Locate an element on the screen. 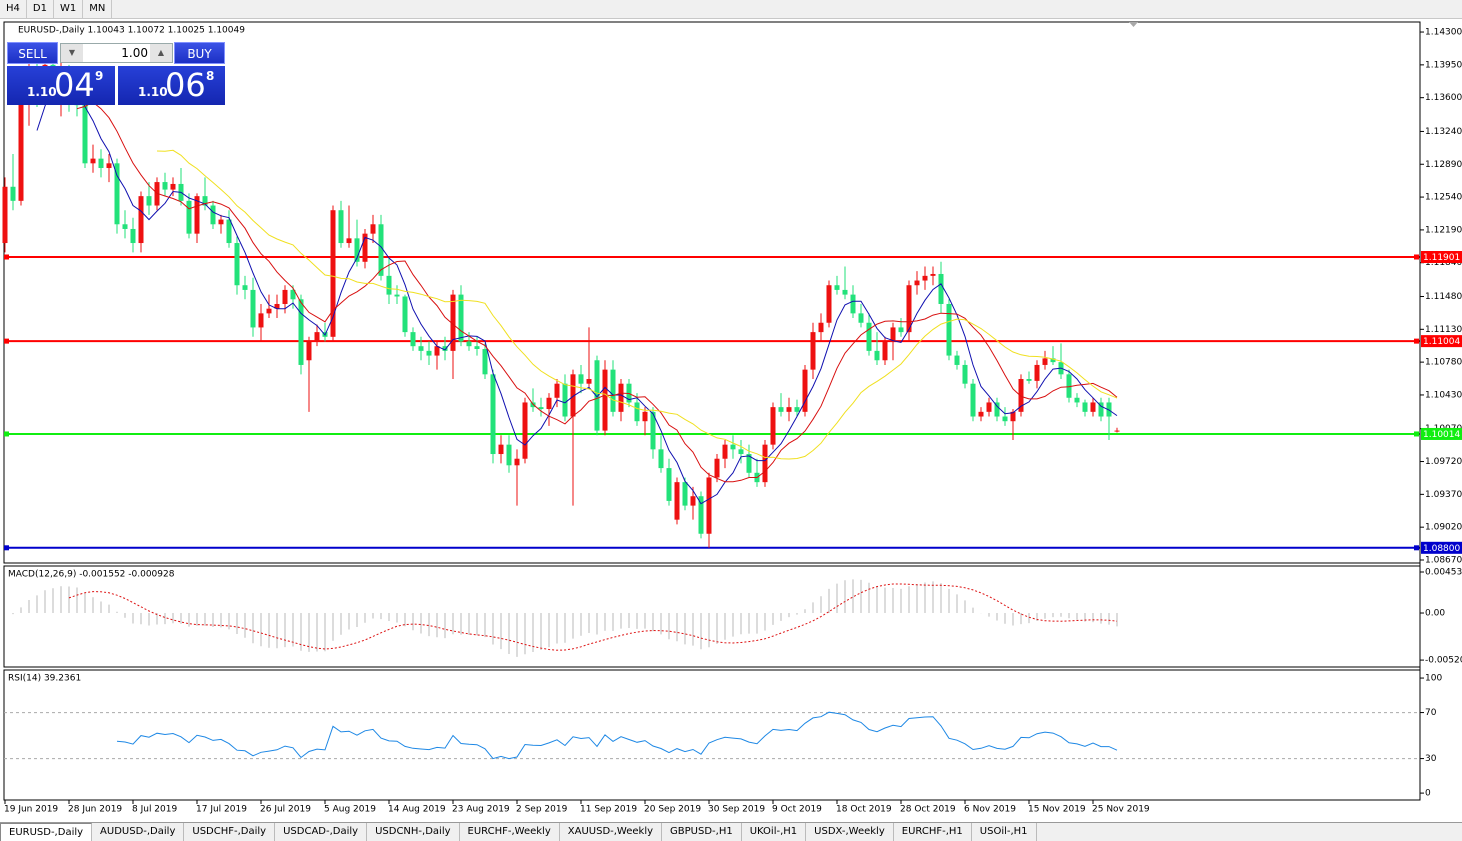 Image resolution: width=1462 pixels, height=841 pixels. chart-tab: USDCHF-,Daily is located at coordinates (230, 832).